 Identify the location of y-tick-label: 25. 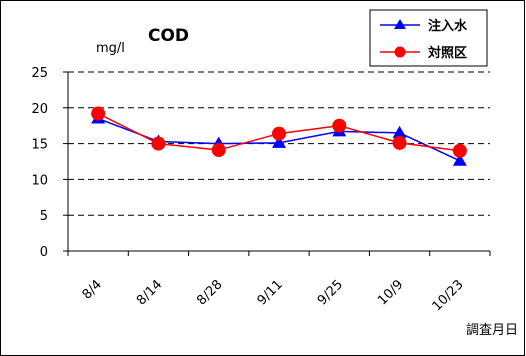
(39, 73).